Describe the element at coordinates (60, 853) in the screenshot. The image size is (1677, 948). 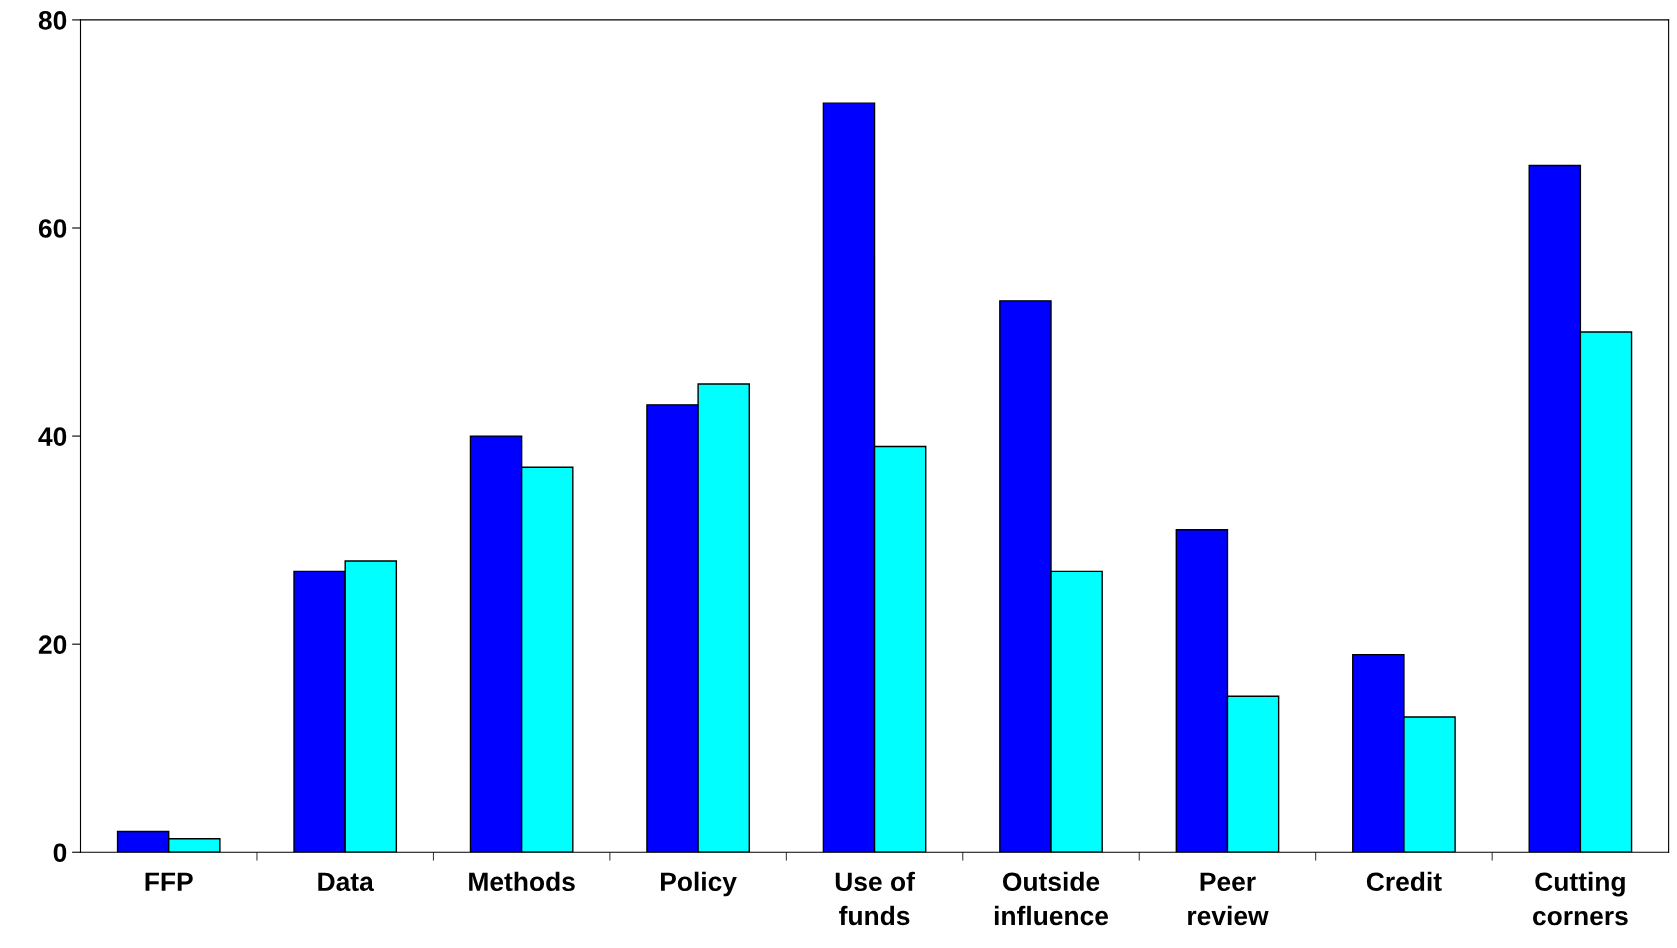
I see `y-tick-label: 0` at that location.